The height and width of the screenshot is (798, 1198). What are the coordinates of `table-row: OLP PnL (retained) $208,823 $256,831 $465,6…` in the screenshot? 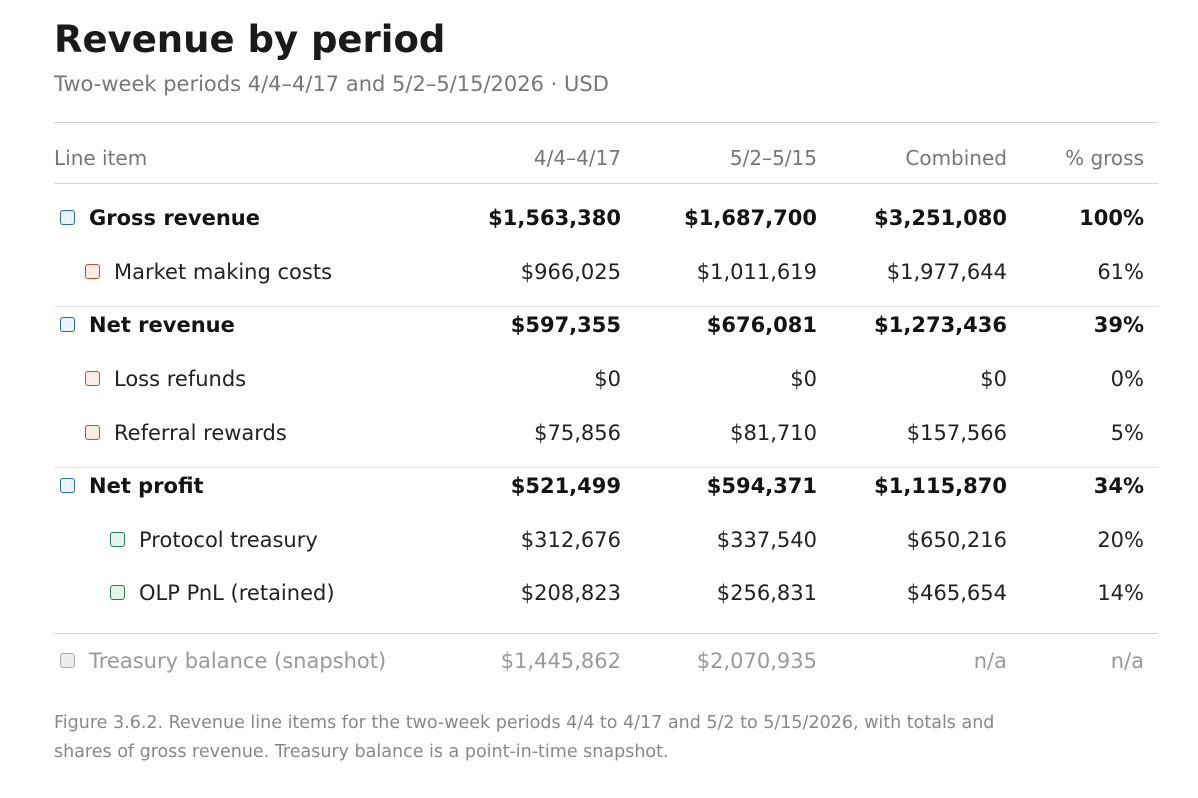 It's located at (599, 593).